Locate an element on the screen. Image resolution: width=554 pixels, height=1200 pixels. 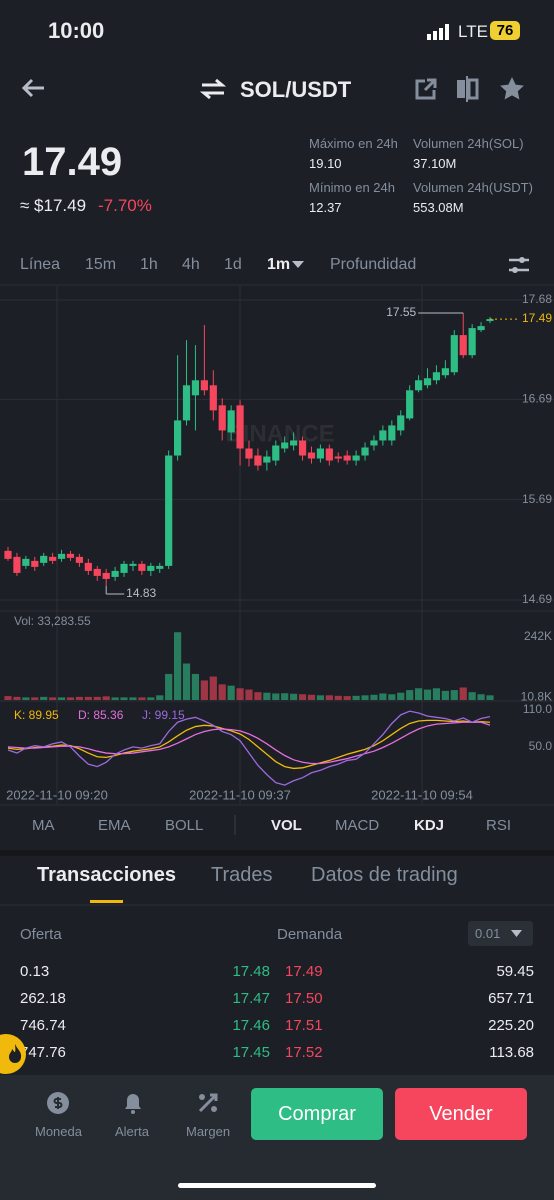
stat-value: 37.10M is located at coordinates (435, 163).